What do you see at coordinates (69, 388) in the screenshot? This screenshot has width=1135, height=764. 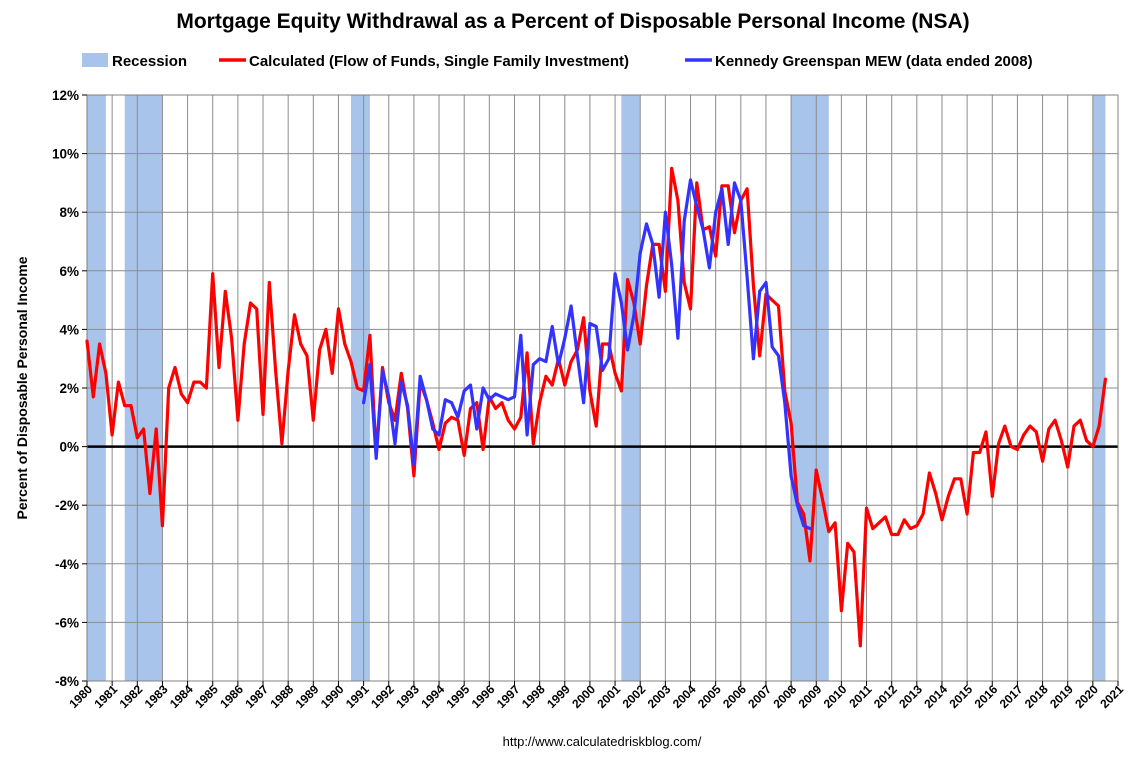 I see `y-tick-label-5: 2%` at bounding box center [69, 388].